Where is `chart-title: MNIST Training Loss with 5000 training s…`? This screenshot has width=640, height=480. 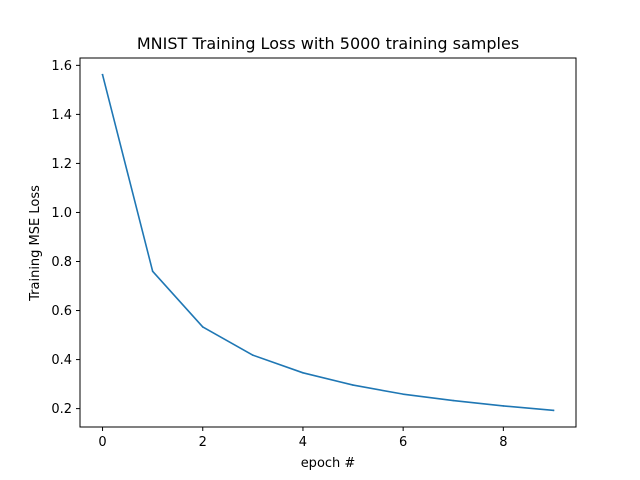 chart-title: MNIST Training Loss with 5000 training s… is located at coordinates (328, 43).